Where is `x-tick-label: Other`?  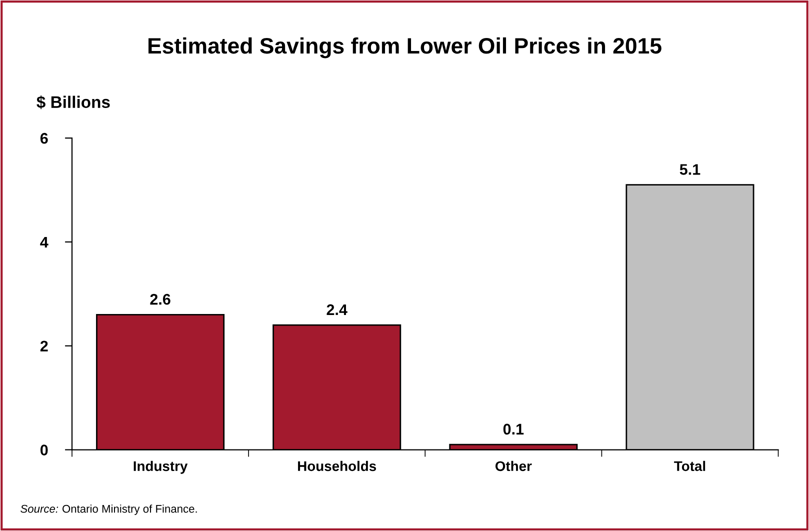 x-tick-label: Other is located at coordinates (513, 466).